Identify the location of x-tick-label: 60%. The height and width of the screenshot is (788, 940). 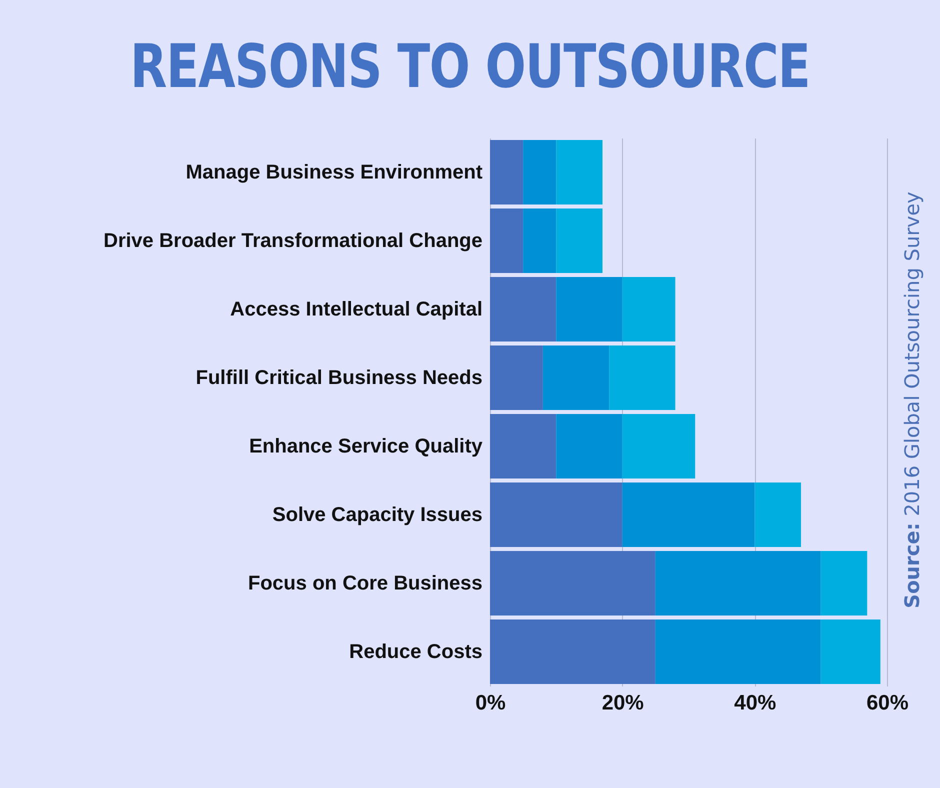
(887, 703).